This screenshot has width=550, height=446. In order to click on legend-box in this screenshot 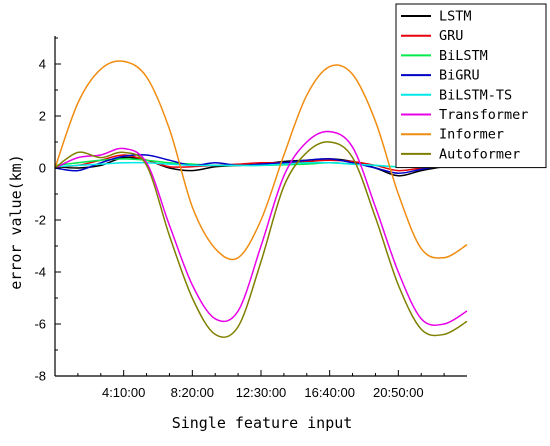, I will do `click(471, 86)`.